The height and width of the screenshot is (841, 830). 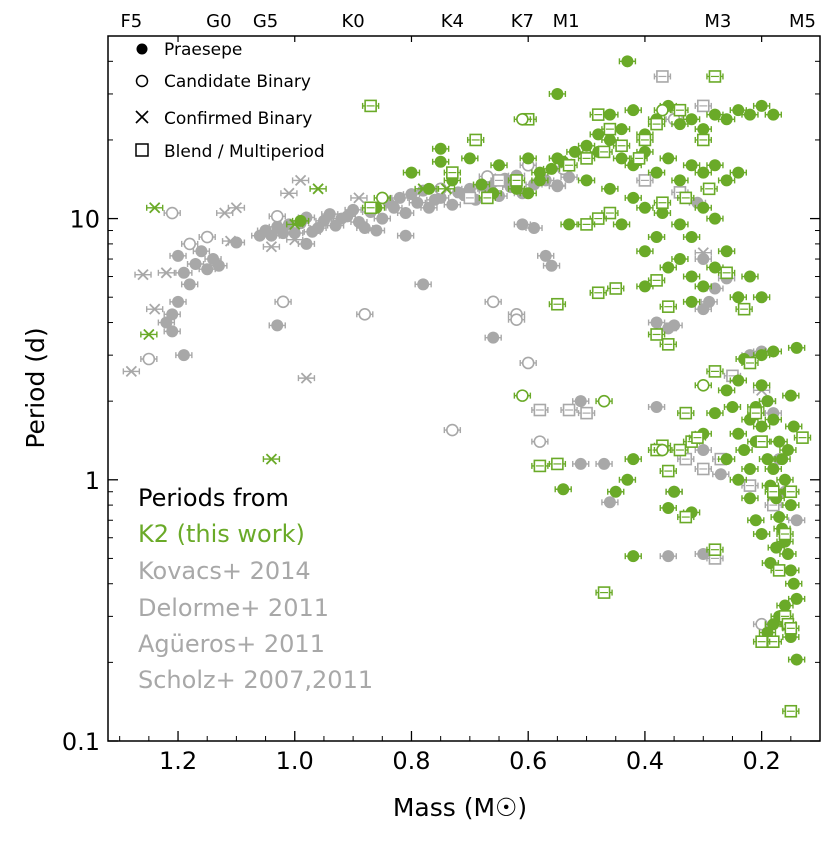 What do you see at coordinates (238, 119) in the screenshot?
I see `legend-label-confirmed-binary: Confirmed Binary` at bounding box center [238, 119].